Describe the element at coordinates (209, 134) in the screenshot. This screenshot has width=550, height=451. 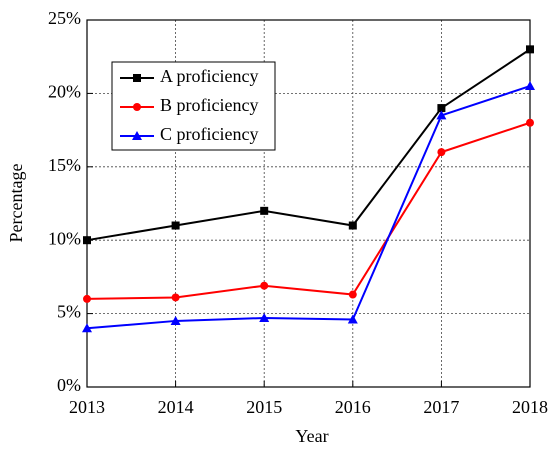
I see `legend-label: C proficiency` at that location.